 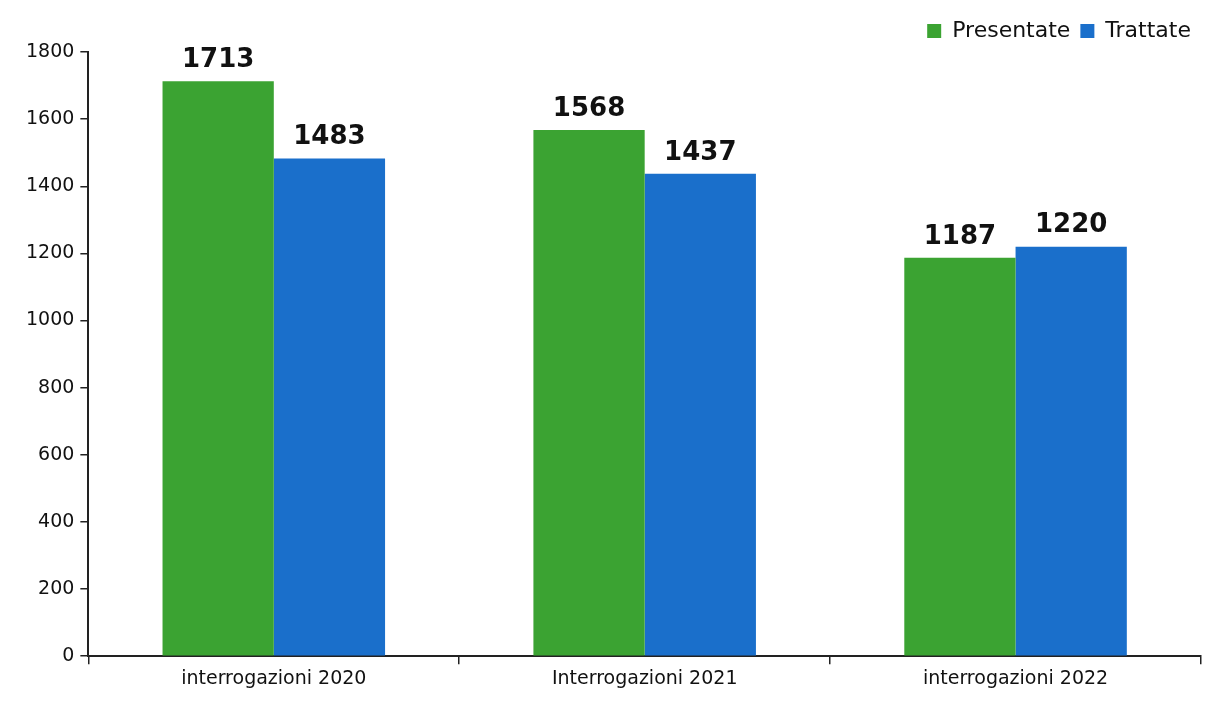 What do you see at coordinates (274, 676) in the screenshot?
I see `x-tick-label: interrogazioni 2020` at bounding box center [274, 676].